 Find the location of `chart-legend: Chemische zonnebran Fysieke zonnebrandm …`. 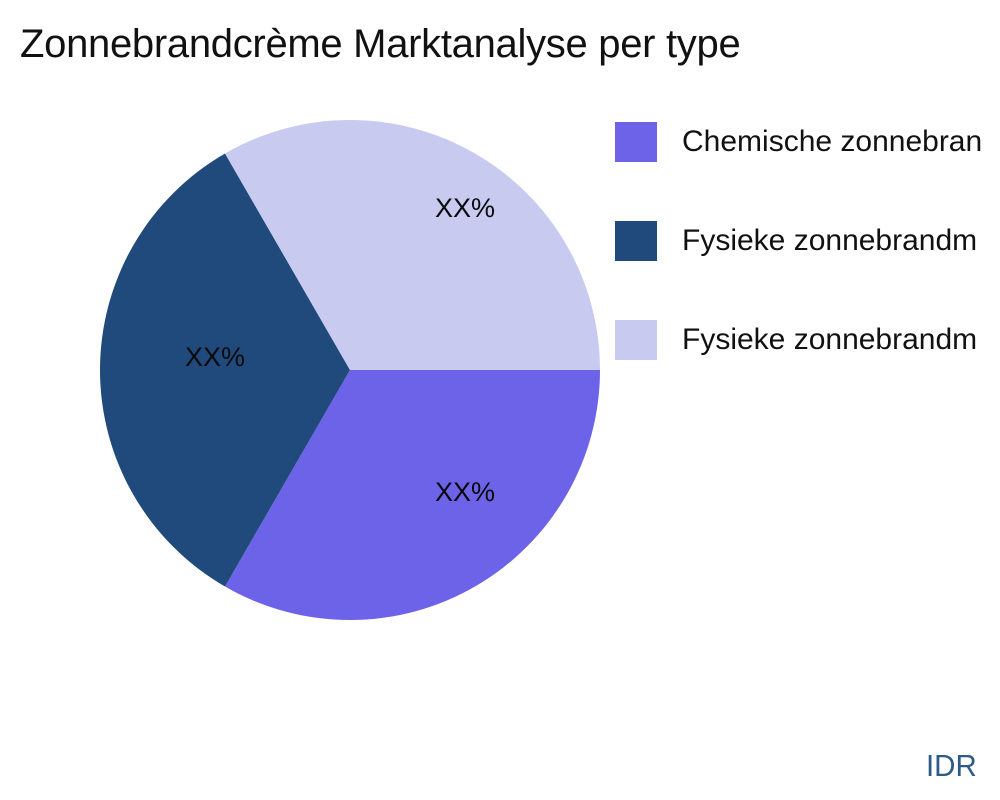

chart-legend: Chemische zonnebran Fysieke zonnebrandm … is located at coordinates (798, 270).